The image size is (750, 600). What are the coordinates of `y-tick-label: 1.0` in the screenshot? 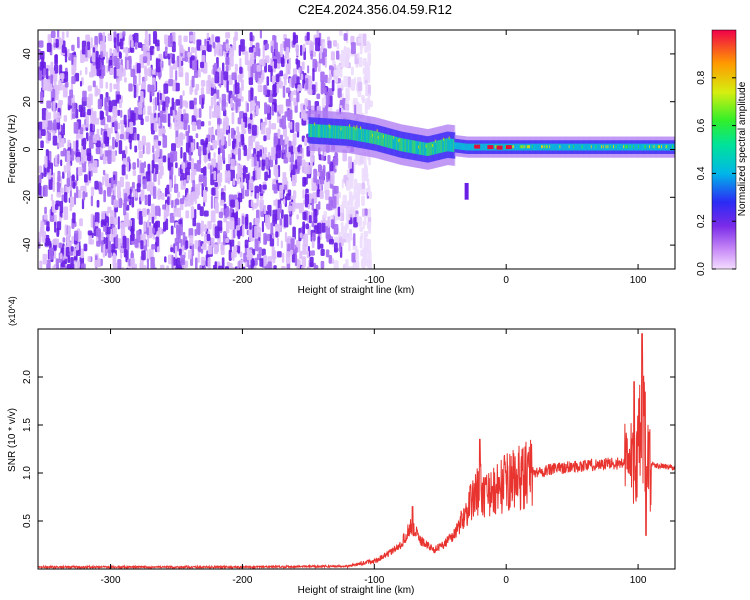 It's located at (27, 473).